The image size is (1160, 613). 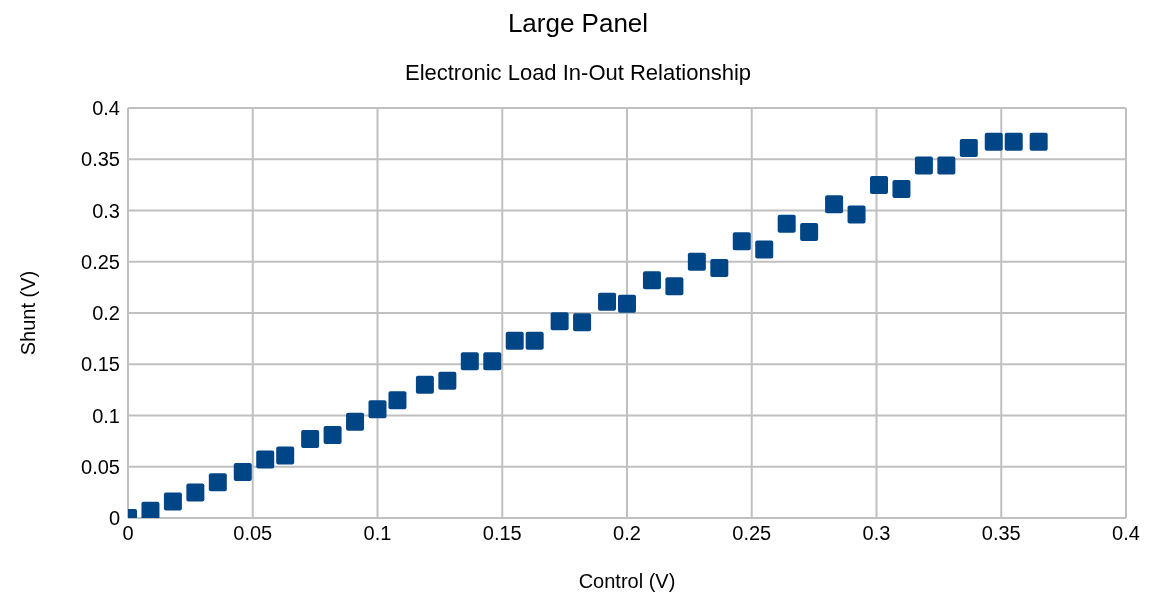 What do you see at coordinates (100, 364) in the screenshot?
I see `y-tick-label: 0.15` at bounding box center [100, 364].